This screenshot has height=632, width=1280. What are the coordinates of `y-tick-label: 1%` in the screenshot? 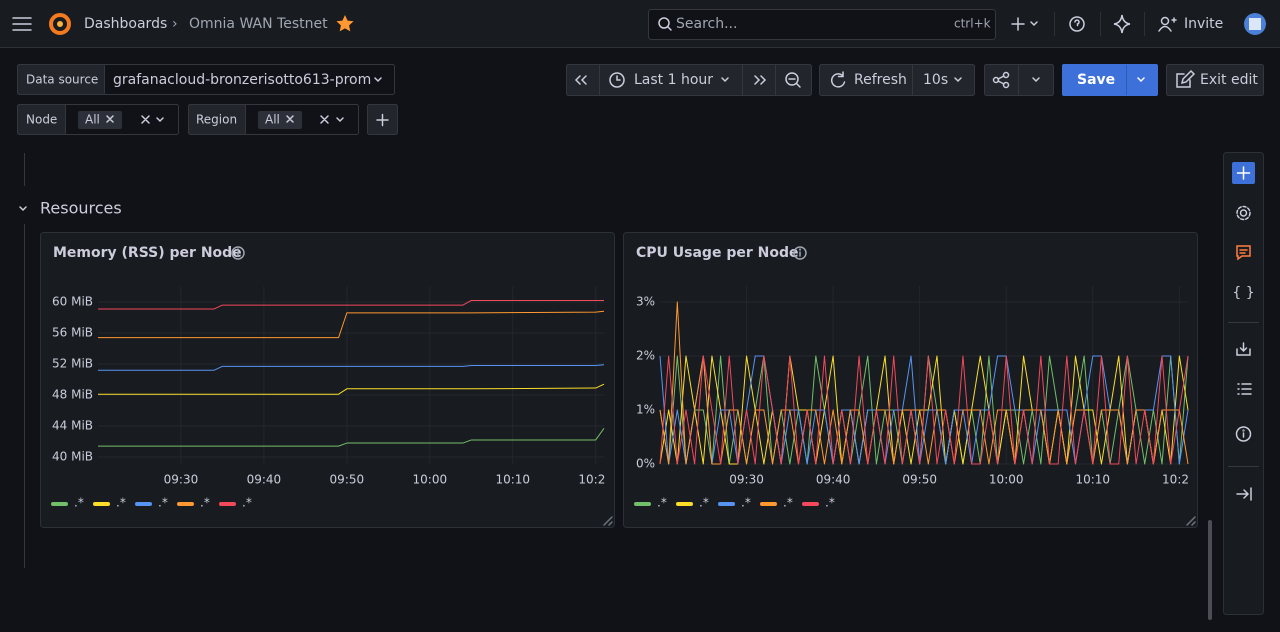 It's located at (645, 410).